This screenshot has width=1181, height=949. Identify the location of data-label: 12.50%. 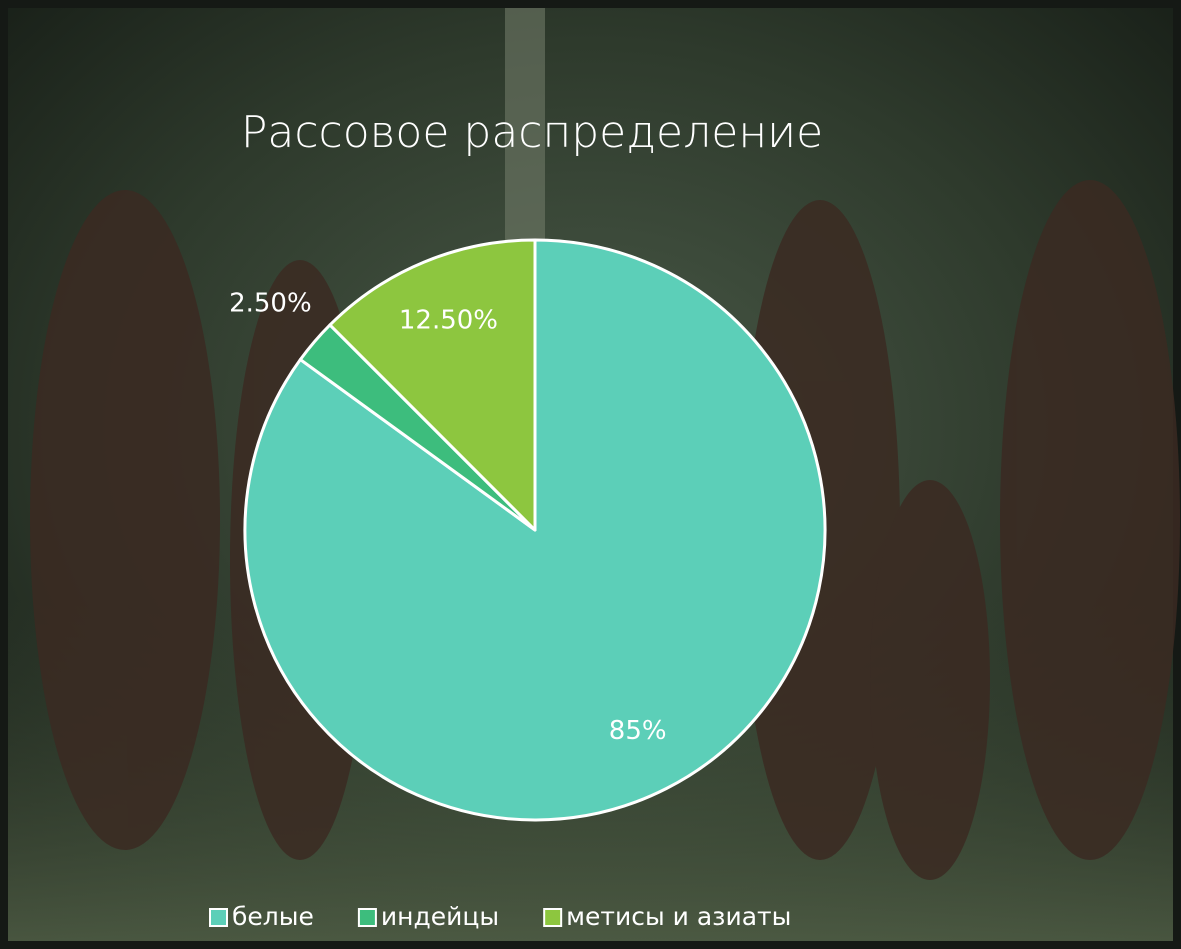
(448, 321).